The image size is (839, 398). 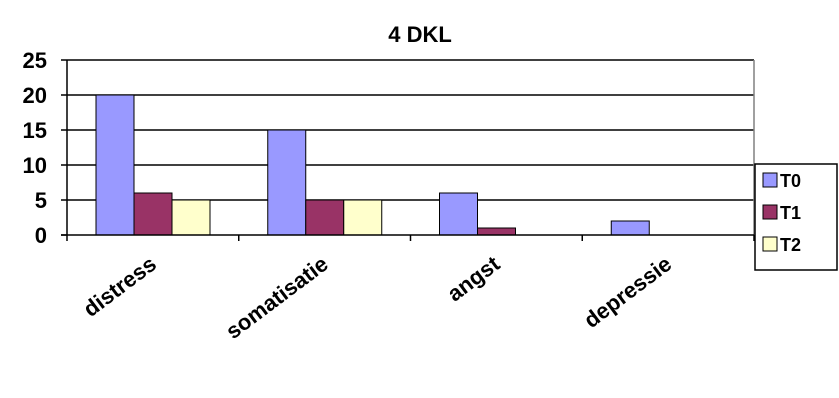 What do you see at coordinates (325, 217) in the screenshot?
I see `bar-t1-somatisatie` at bounding box center [325, 217].